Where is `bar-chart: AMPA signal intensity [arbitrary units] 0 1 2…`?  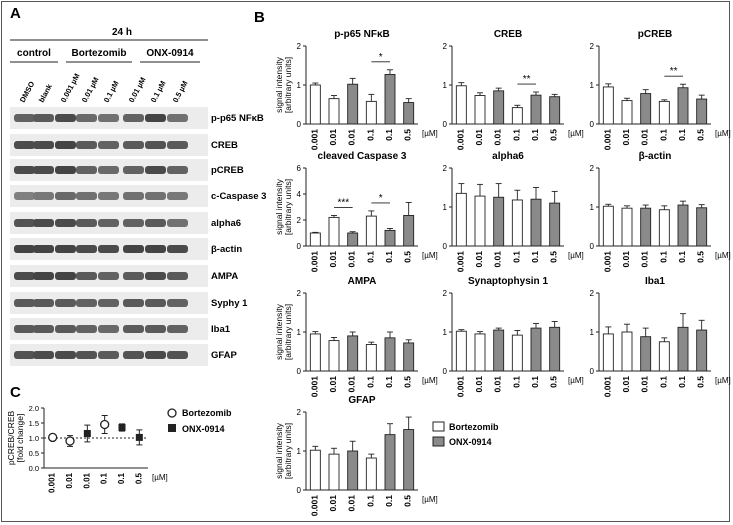 bar-chart: AMPA signal intensity [arbitrary units] 0 1 2… is located at coordinates (356, 336).